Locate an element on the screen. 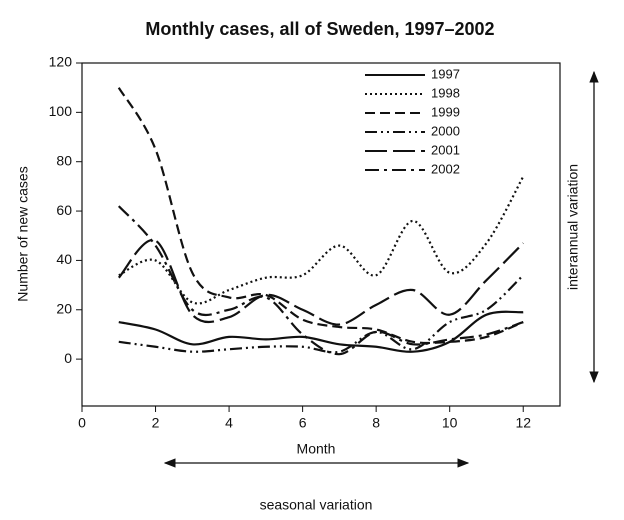 Image resolution: width=624 pixels, height=520 pixels. x-tick-label: 10 is located at coordinates (450, 423).